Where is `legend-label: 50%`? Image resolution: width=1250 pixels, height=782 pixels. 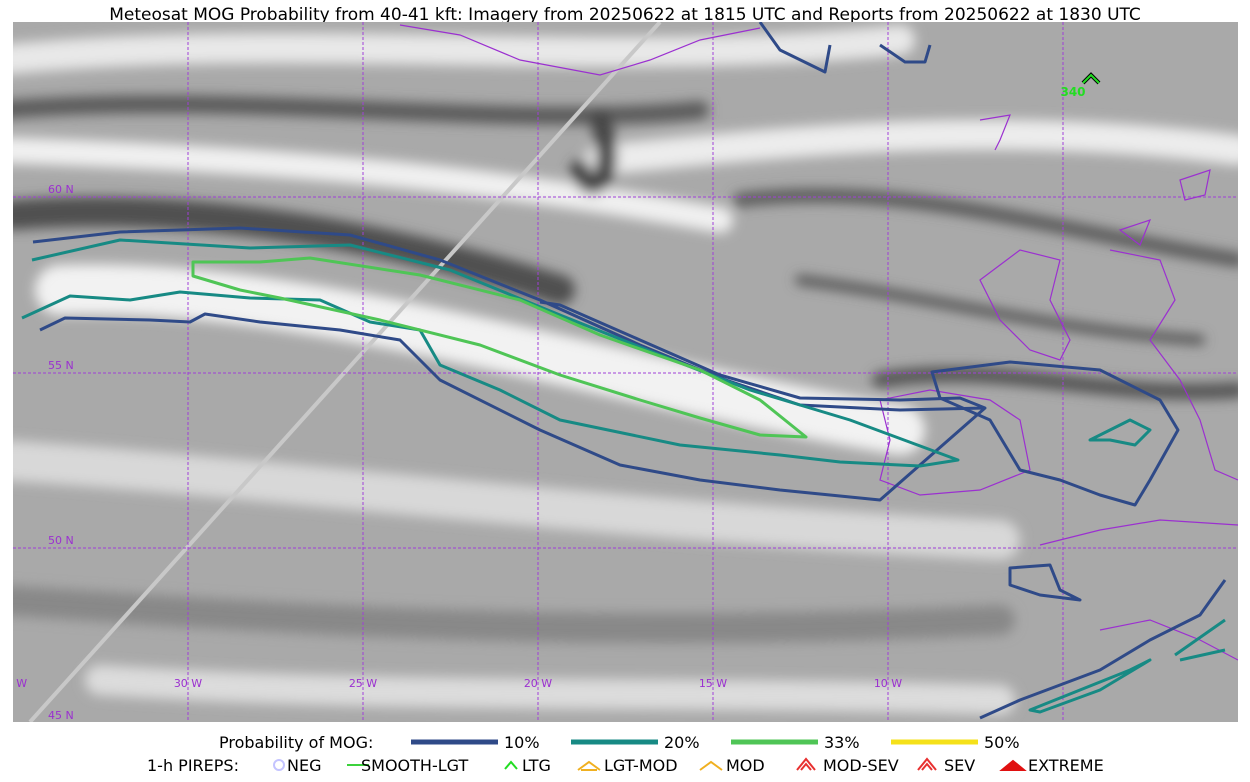
legend-label: 50% is located at coordinates (1002, 742).